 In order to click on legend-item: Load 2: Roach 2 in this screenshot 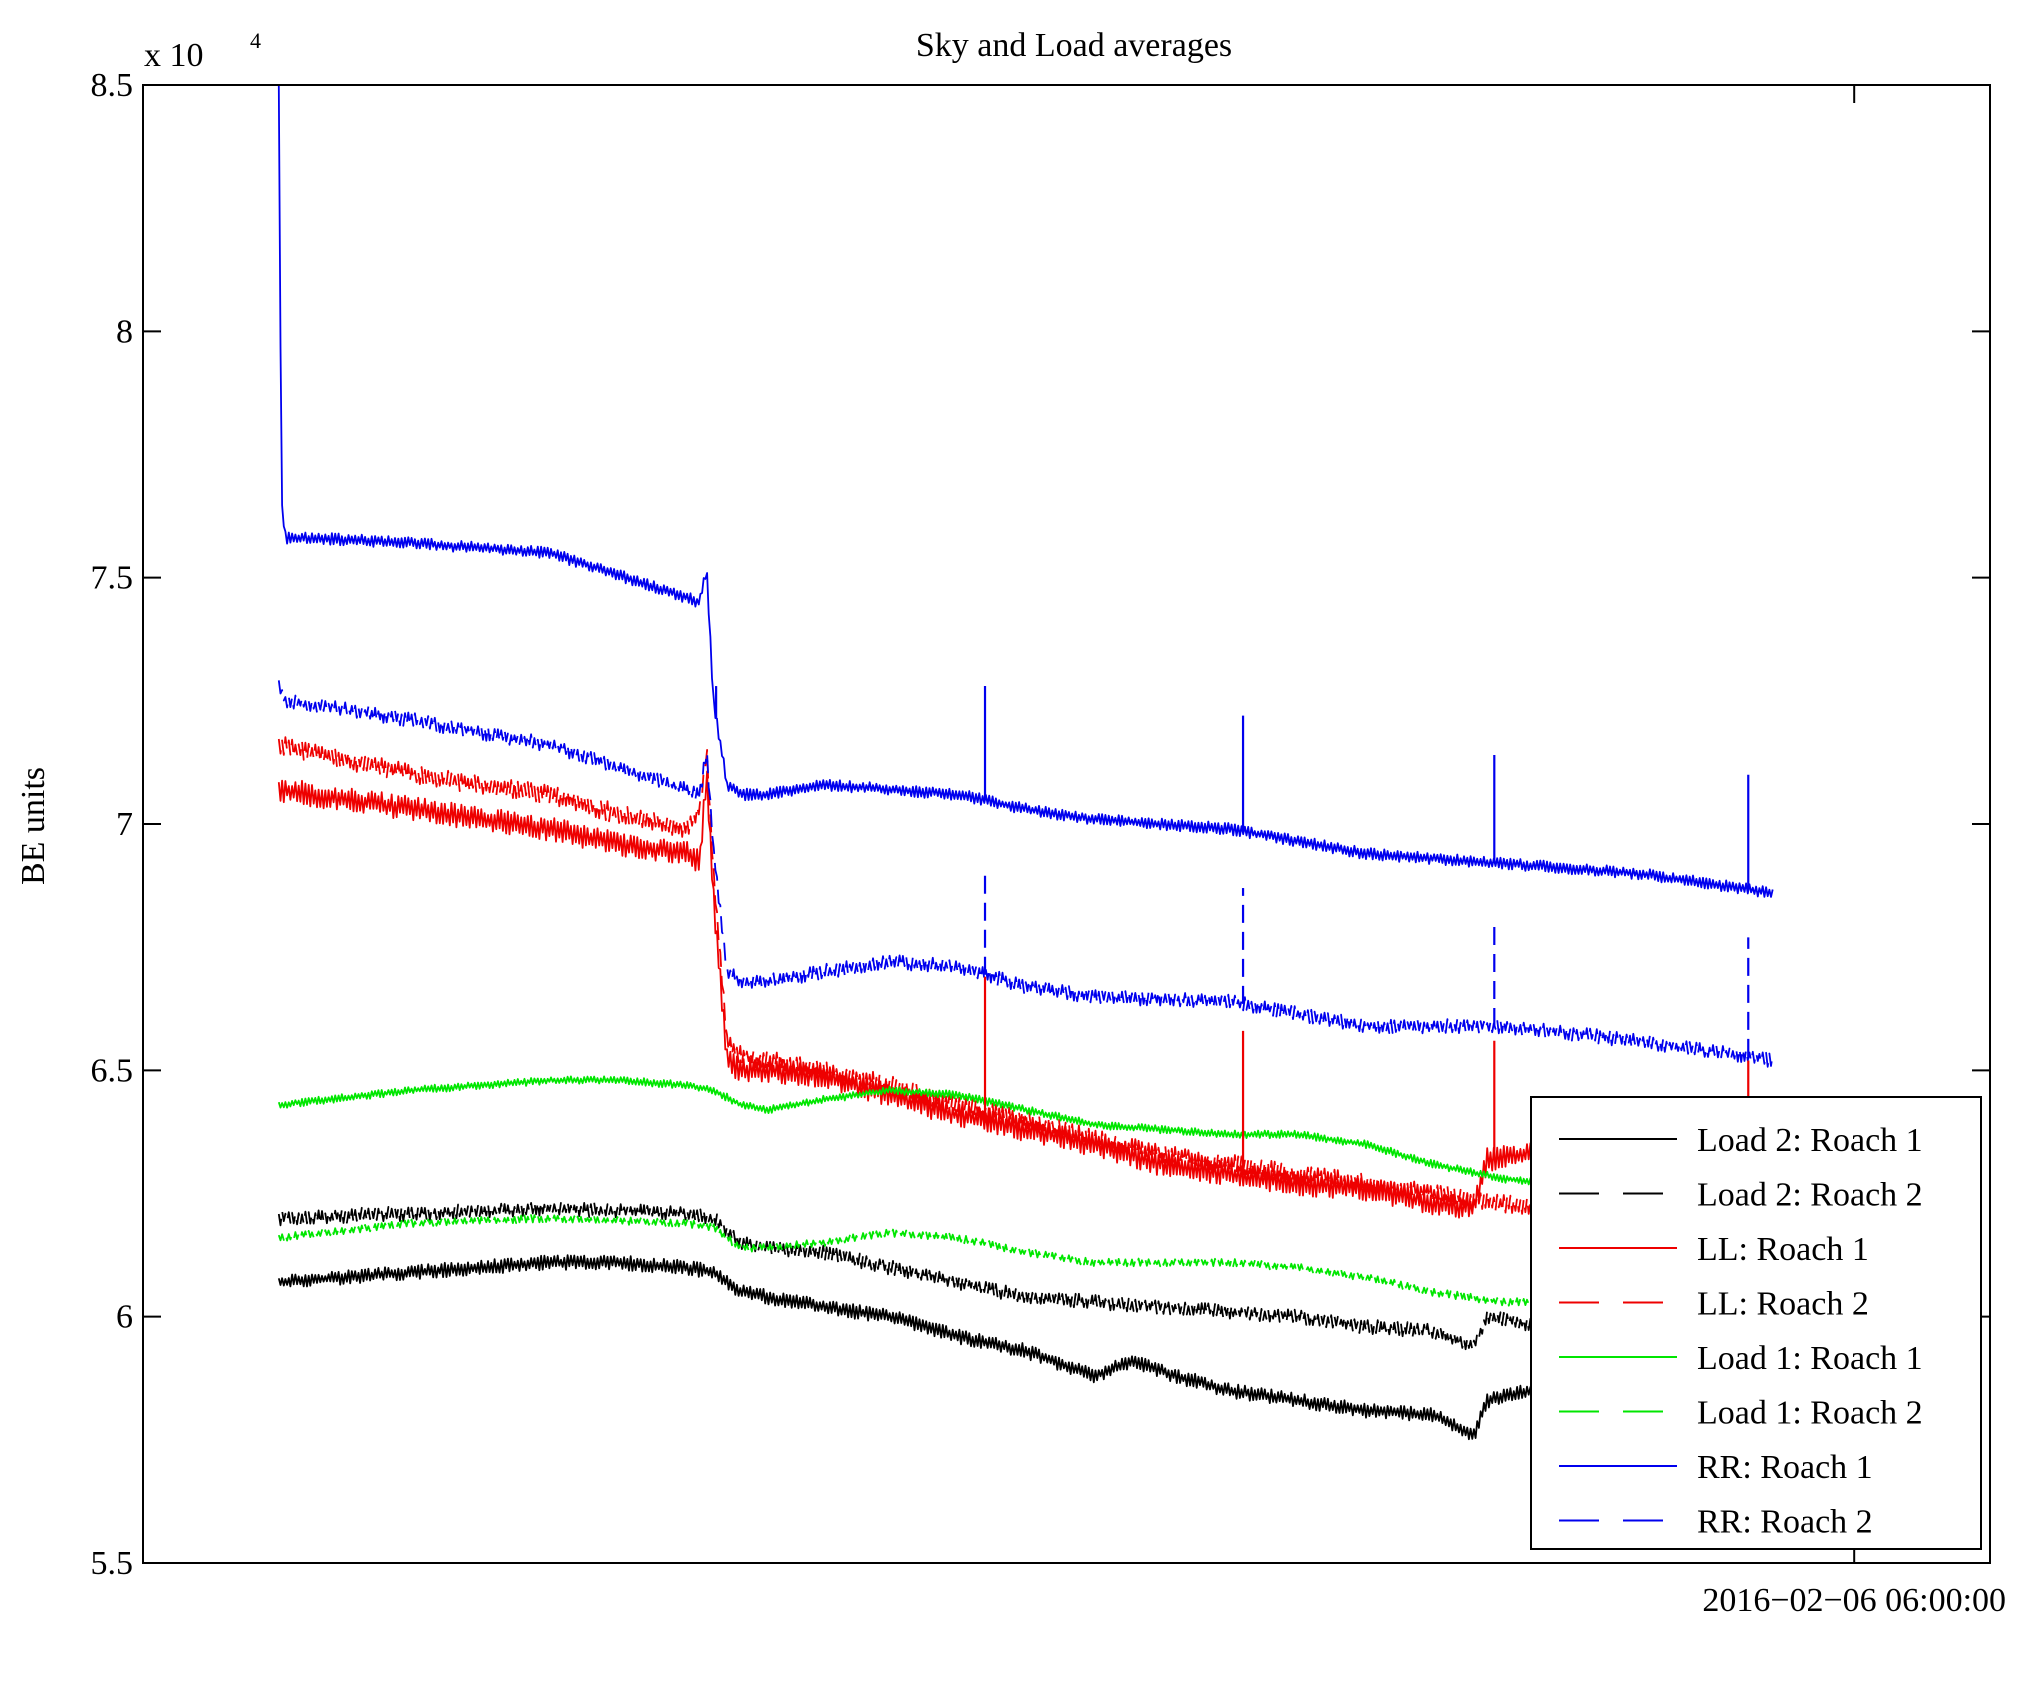, I will do `click(1741, 1195)`.